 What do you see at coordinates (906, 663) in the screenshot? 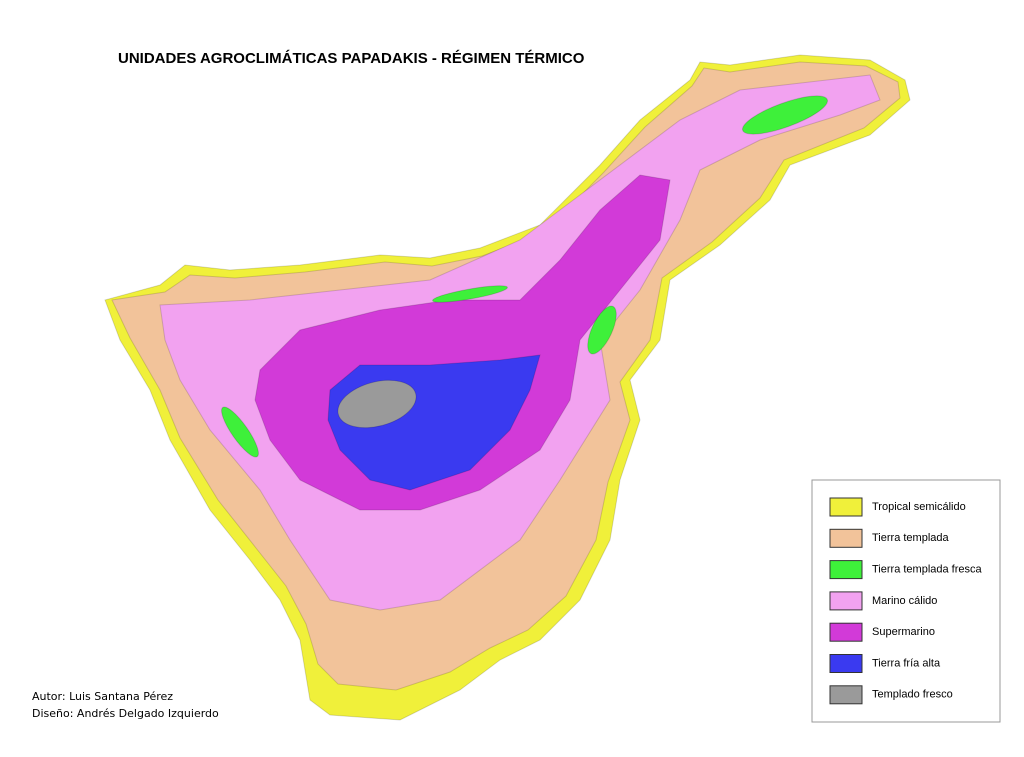
I see `legend-label: Tierra fría alta` at bounding box center [906, 663].